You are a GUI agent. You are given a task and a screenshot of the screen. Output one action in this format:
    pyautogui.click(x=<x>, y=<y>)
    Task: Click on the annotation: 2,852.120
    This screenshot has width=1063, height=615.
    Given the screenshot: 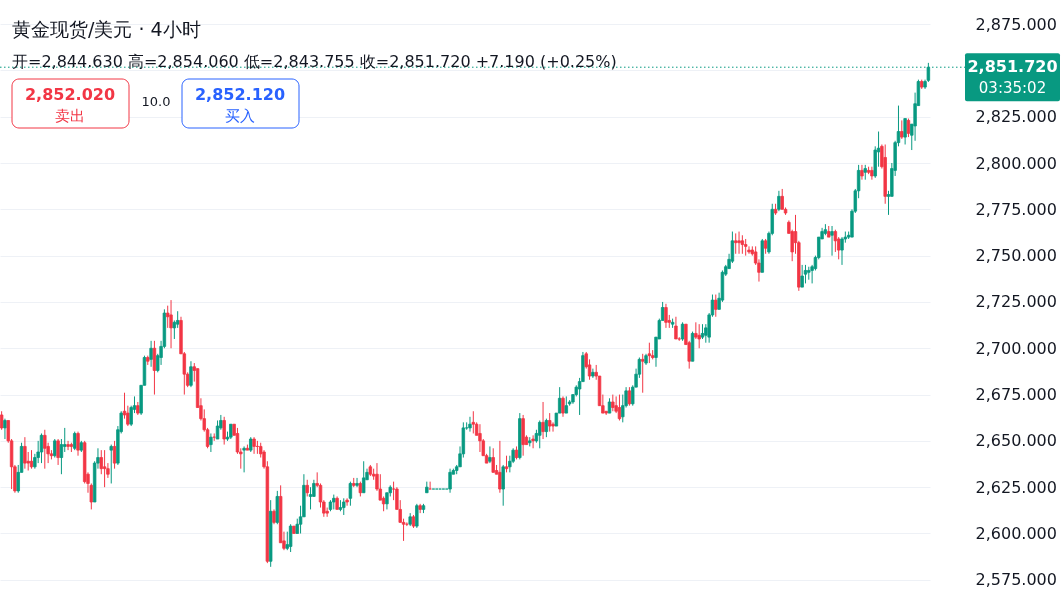 What is the action you would take?
    pyautogui.click(x=240, y=94)
    